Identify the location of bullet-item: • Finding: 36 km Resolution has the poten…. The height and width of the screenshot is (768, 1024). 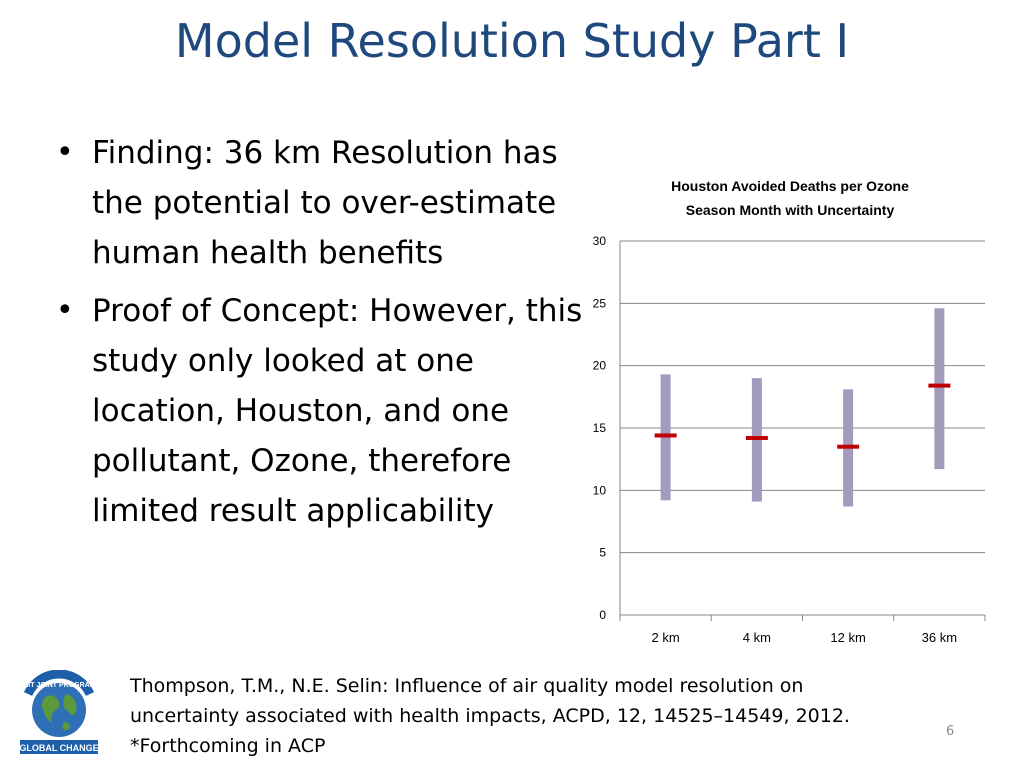
(320, 203).